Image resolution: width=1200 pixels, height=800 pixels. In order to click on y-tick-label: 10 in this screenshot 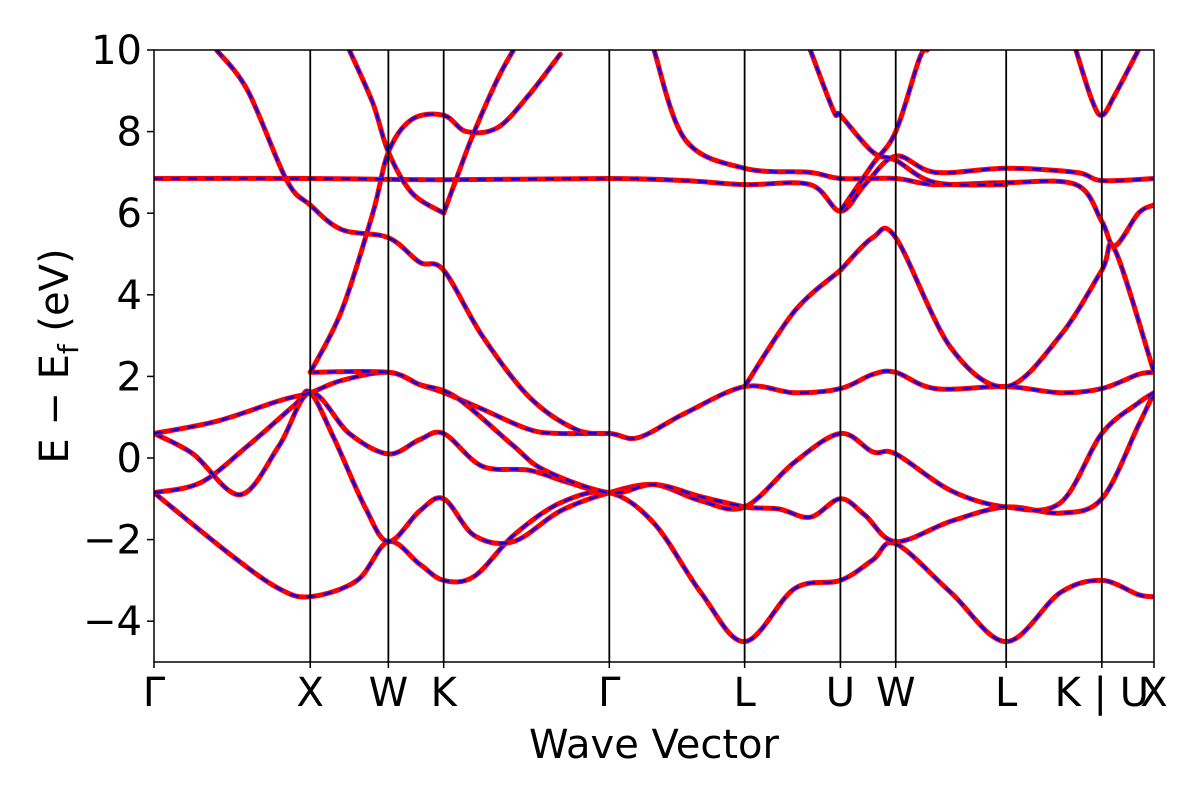, I will do `click(116, 51)`.